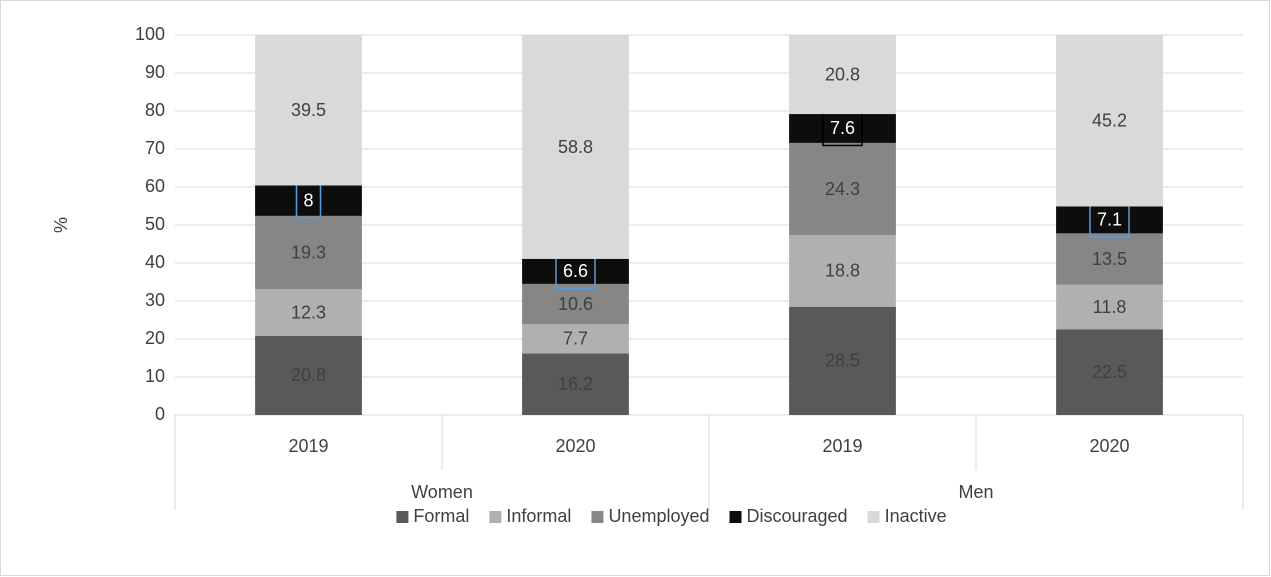  I want to click on y-tick-label: 100, so click(150, 34).